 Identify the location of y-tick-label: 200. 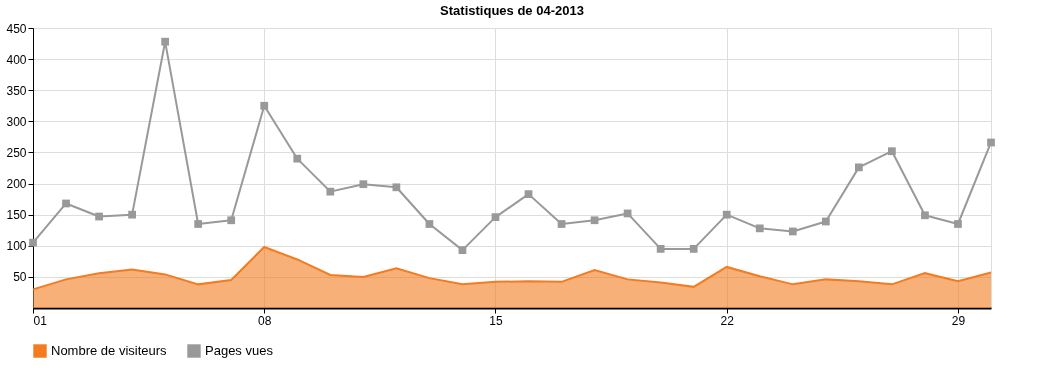
(16, 184).